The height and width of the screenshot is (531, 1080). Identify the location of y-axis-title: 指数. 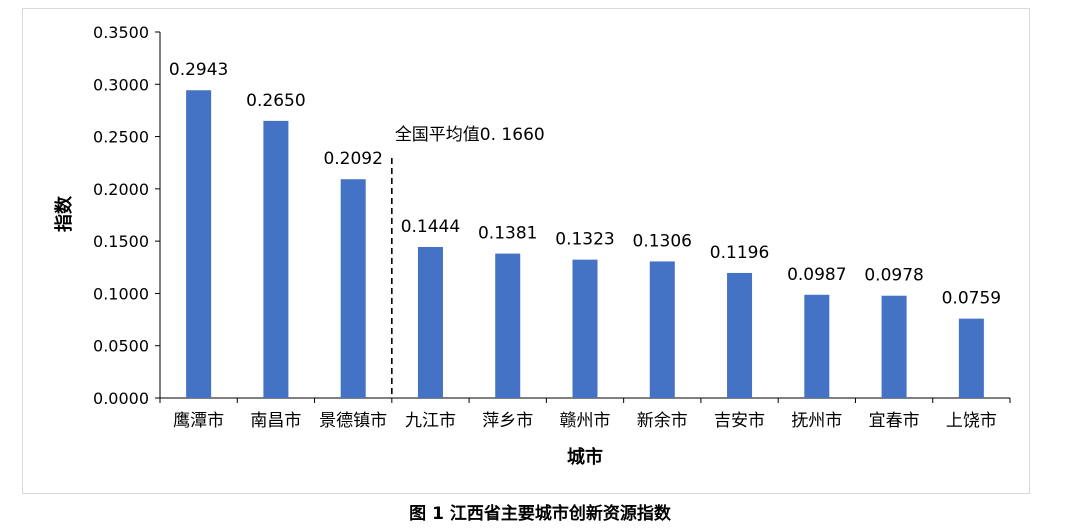
(64, 213).